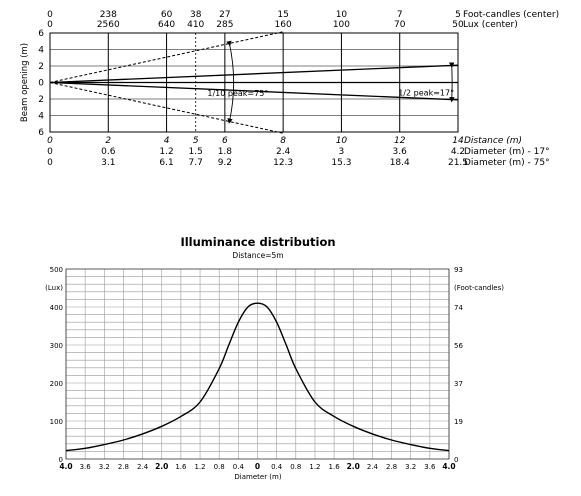 The image size is (581, 496). I want to click on illum-y-tick-left: 0, so click(61, 460).